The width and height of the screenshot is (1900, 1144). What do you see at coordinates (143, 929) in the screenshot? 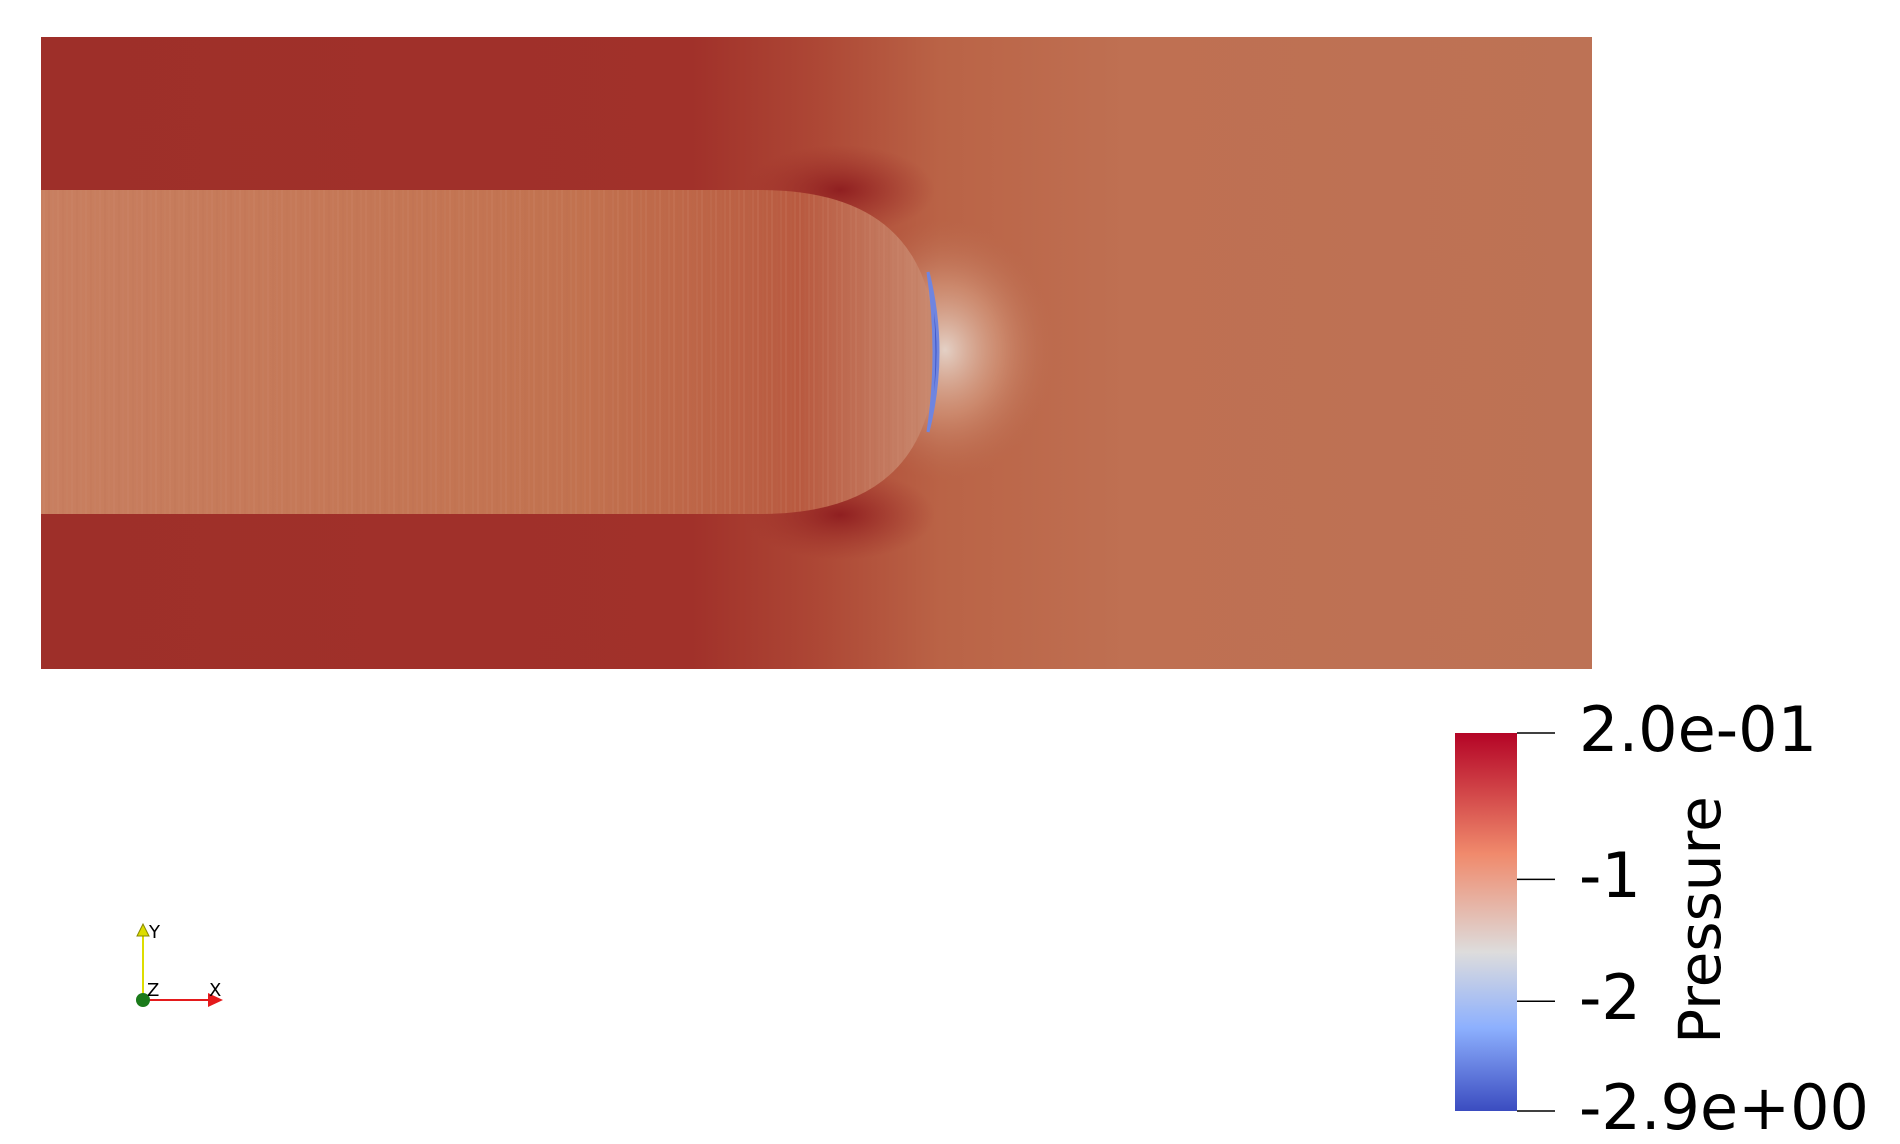
I see `y-axis-arrowhead` at bounding box center [143, 929].